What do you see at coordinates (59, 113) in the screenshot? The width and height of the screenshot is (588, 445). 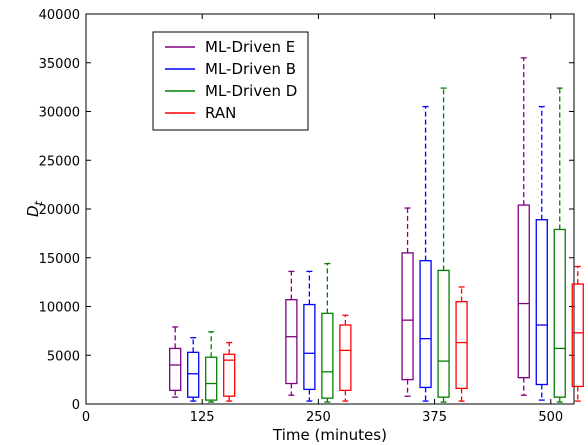 I see `y-tick-label: 30000` at bounding box center [59, 113].